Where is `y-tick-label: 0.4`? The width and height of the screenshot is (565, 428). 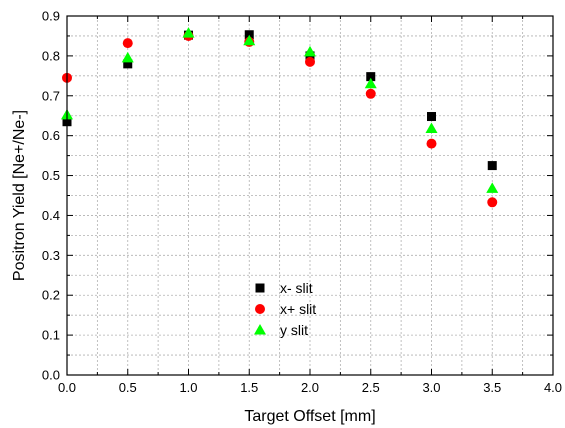 y-tick-label: 0.4 is located at coordinates (51, 215).